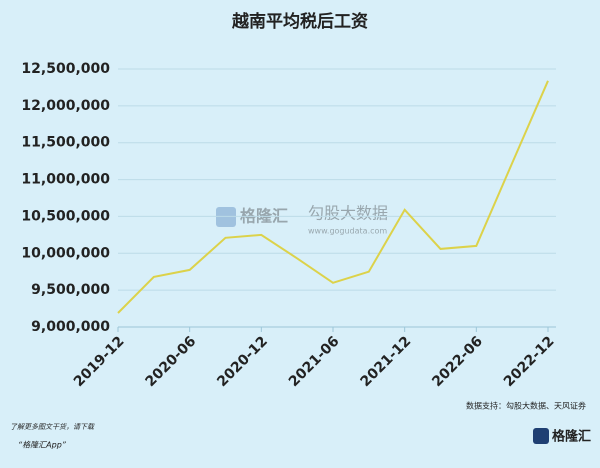 The height and width of the screenshot is (468, 600). What do you see at coordinates (571, 437) in the screenshot?
I see `logo-text: 格隆汇` at bounding box center [571, 437].